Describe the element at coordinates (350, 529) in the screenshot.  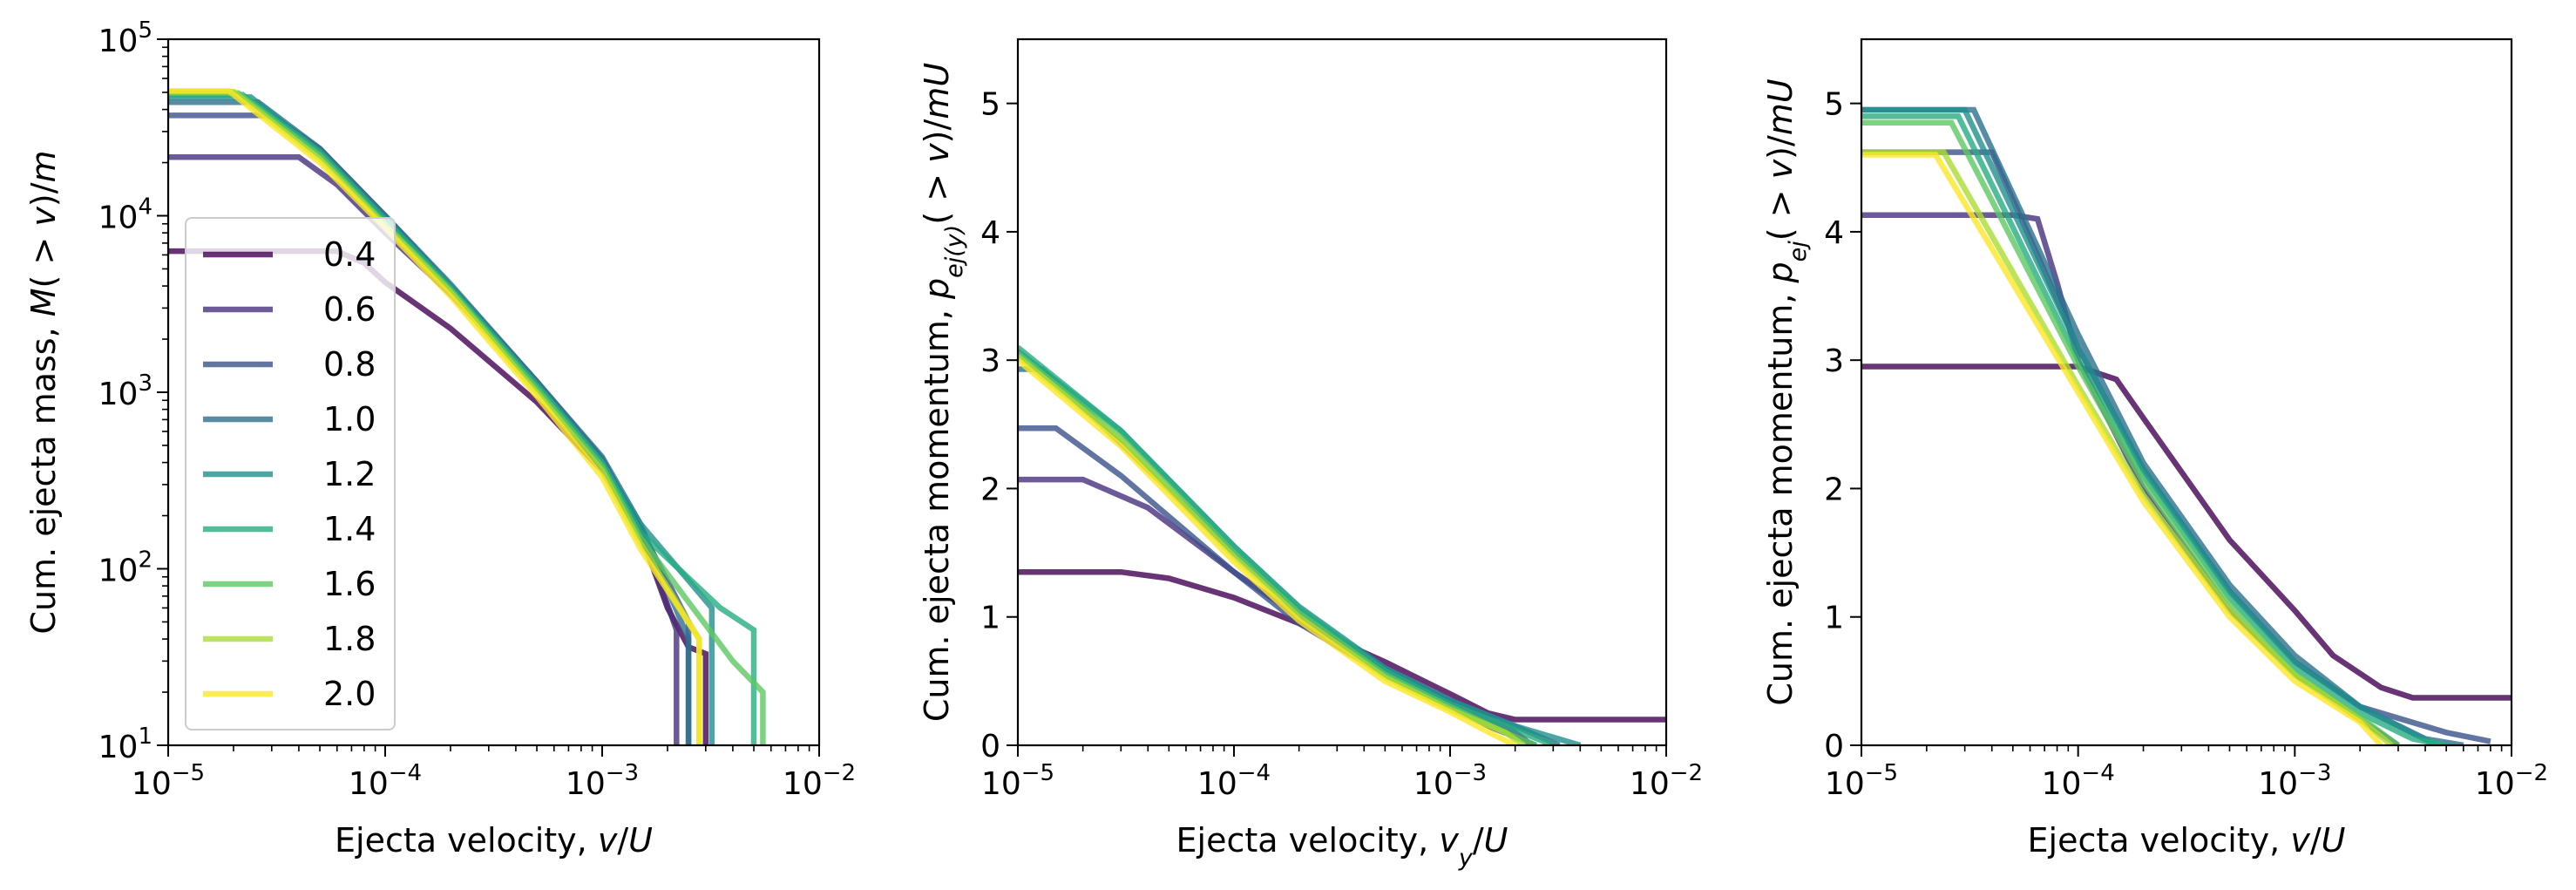
I see `legend-label: 1.4` at that location.